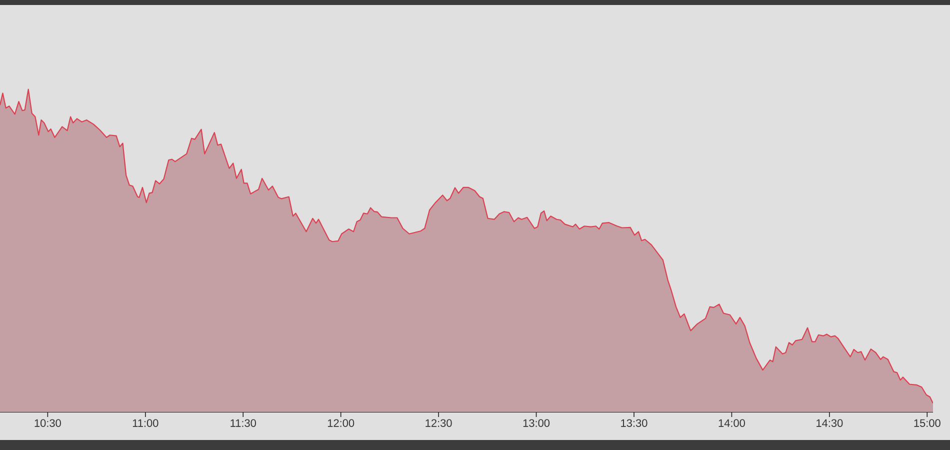 Image resolution: width=950 pixels, height=450 pixels. What do you see at coordinates (536, 423) in the screenshot?
I see `x-tick-label: 13:00` at bounding box center [536, 423].